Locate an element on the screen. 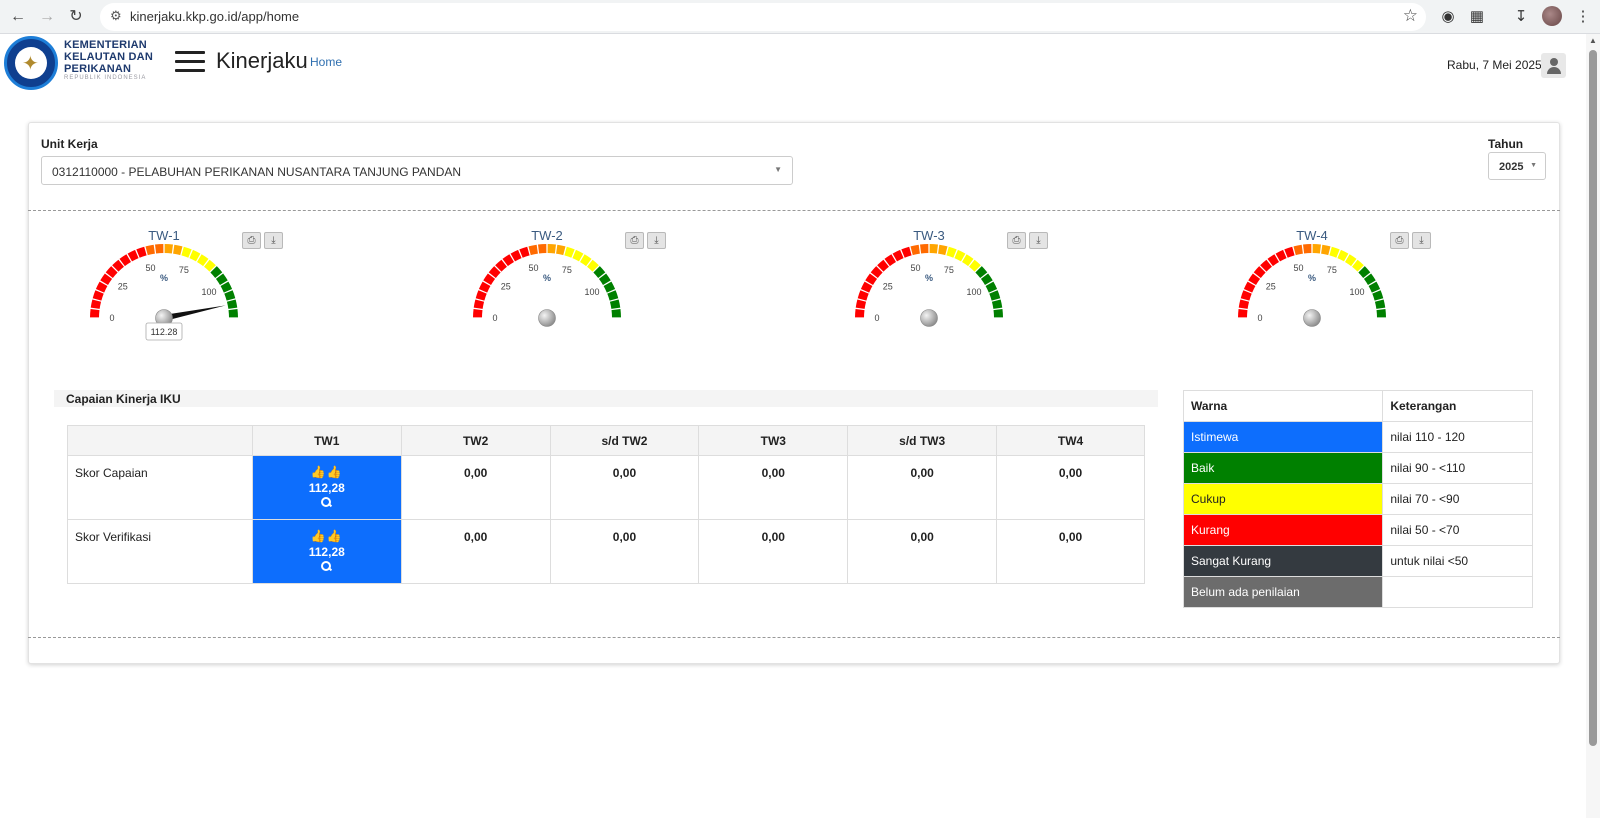 This screenshot has height=818, width=1600. column-header: TW1 is located at coordinates (326, 440).